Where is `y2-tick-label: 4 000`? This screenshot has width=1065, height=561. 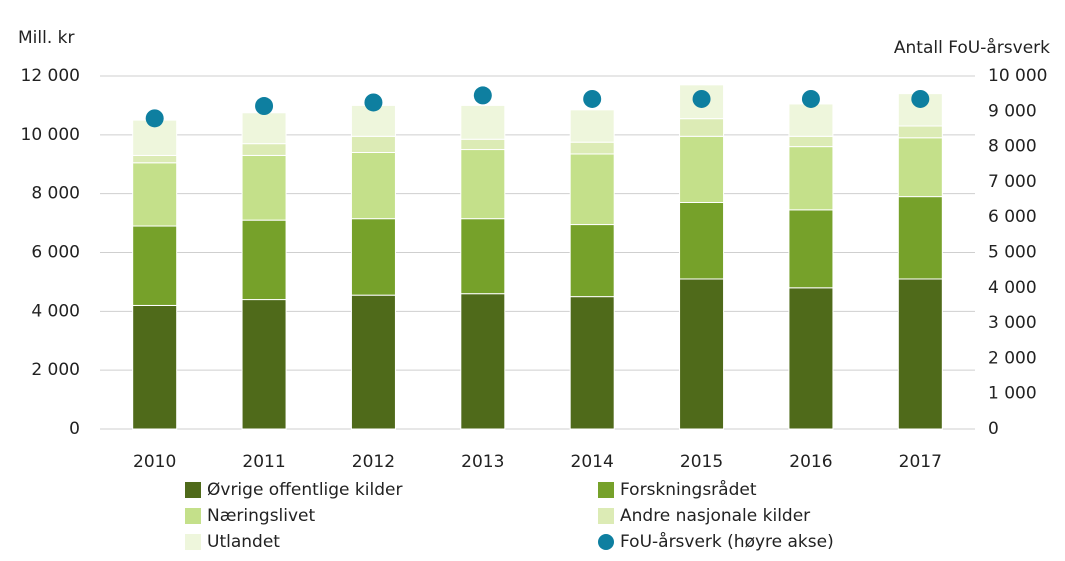
y2-tick-label: 4 000 is located at coordinates (1012, 288).